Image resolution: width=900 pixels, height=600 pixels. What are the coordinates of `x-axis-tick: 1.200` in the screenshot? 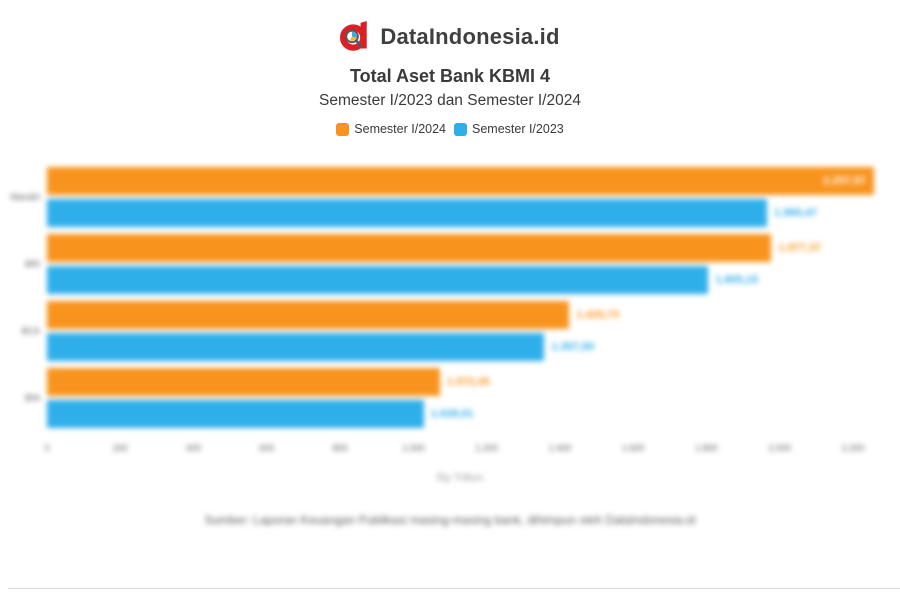 It's located at (486, 448).